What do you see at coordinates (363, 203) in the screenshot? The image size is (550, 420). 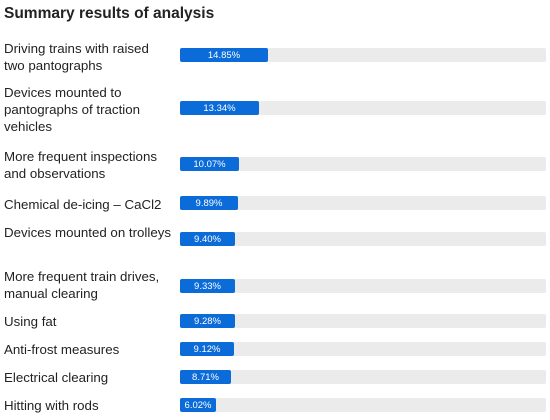 I see `bar-track: 9.89%` at bounding box center [363, 203].